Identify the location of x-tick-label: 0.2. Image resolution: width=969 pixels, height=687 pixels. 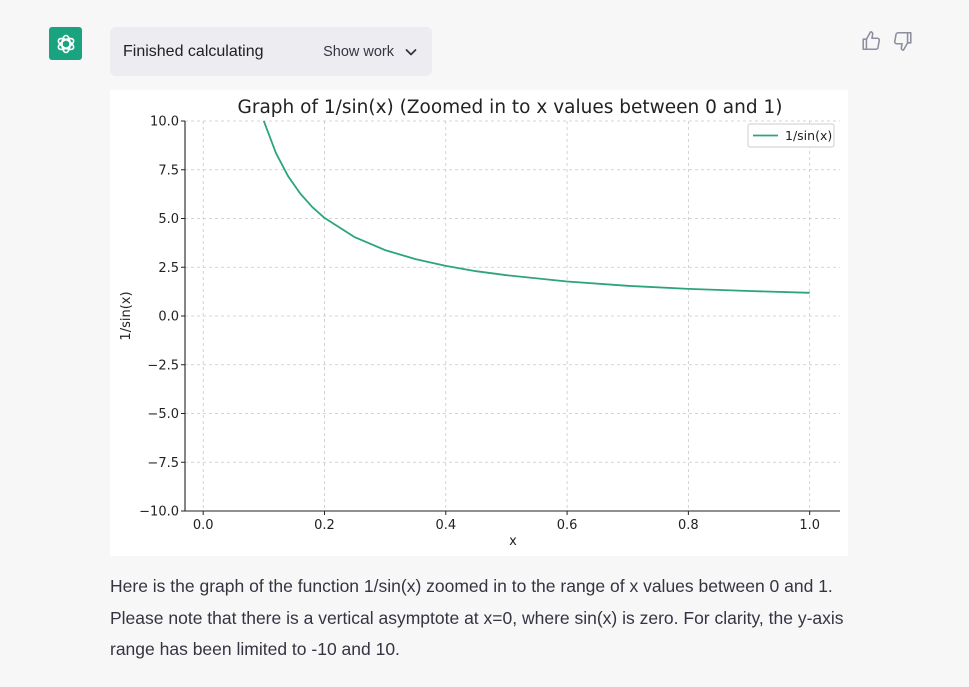
(324, 525).